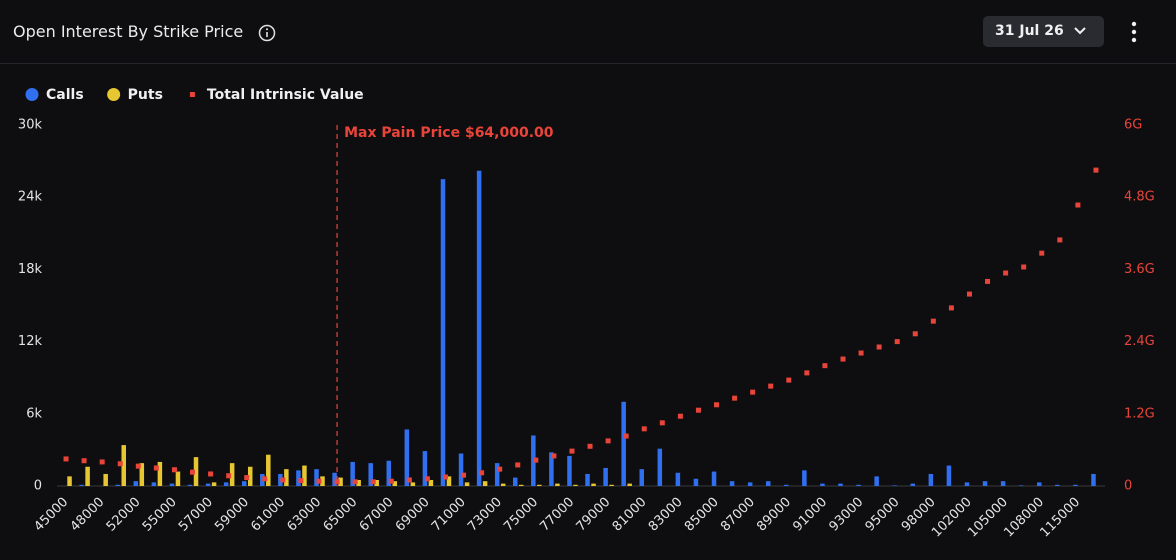 This screenshot has height=560, width=1176. I want to click on x-tick-label: 91000, so click(810, 515).